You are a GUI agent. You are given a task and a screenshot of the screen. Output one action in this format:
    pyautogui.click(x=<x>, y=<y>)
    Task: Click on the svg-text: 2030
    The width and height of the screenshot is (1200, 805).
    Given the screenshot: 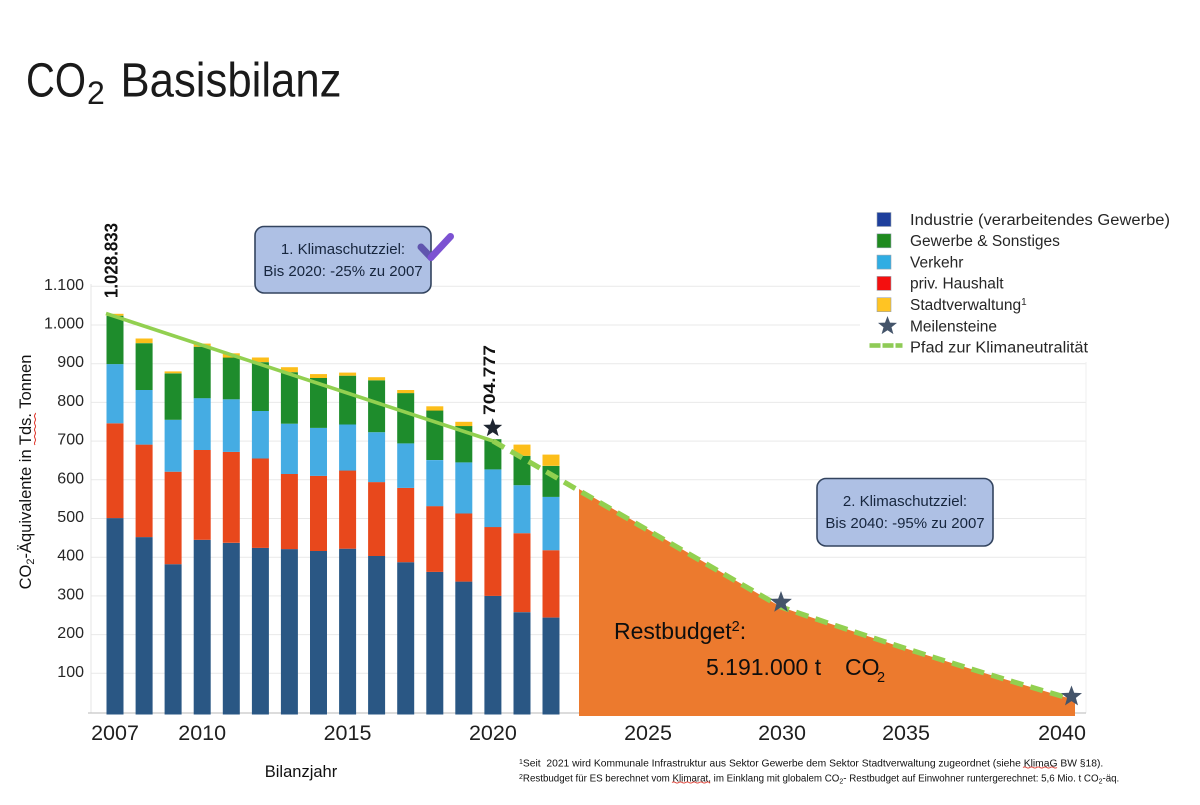 What is the action you would take?
    pyautogui.click(x=782, y=733)
    